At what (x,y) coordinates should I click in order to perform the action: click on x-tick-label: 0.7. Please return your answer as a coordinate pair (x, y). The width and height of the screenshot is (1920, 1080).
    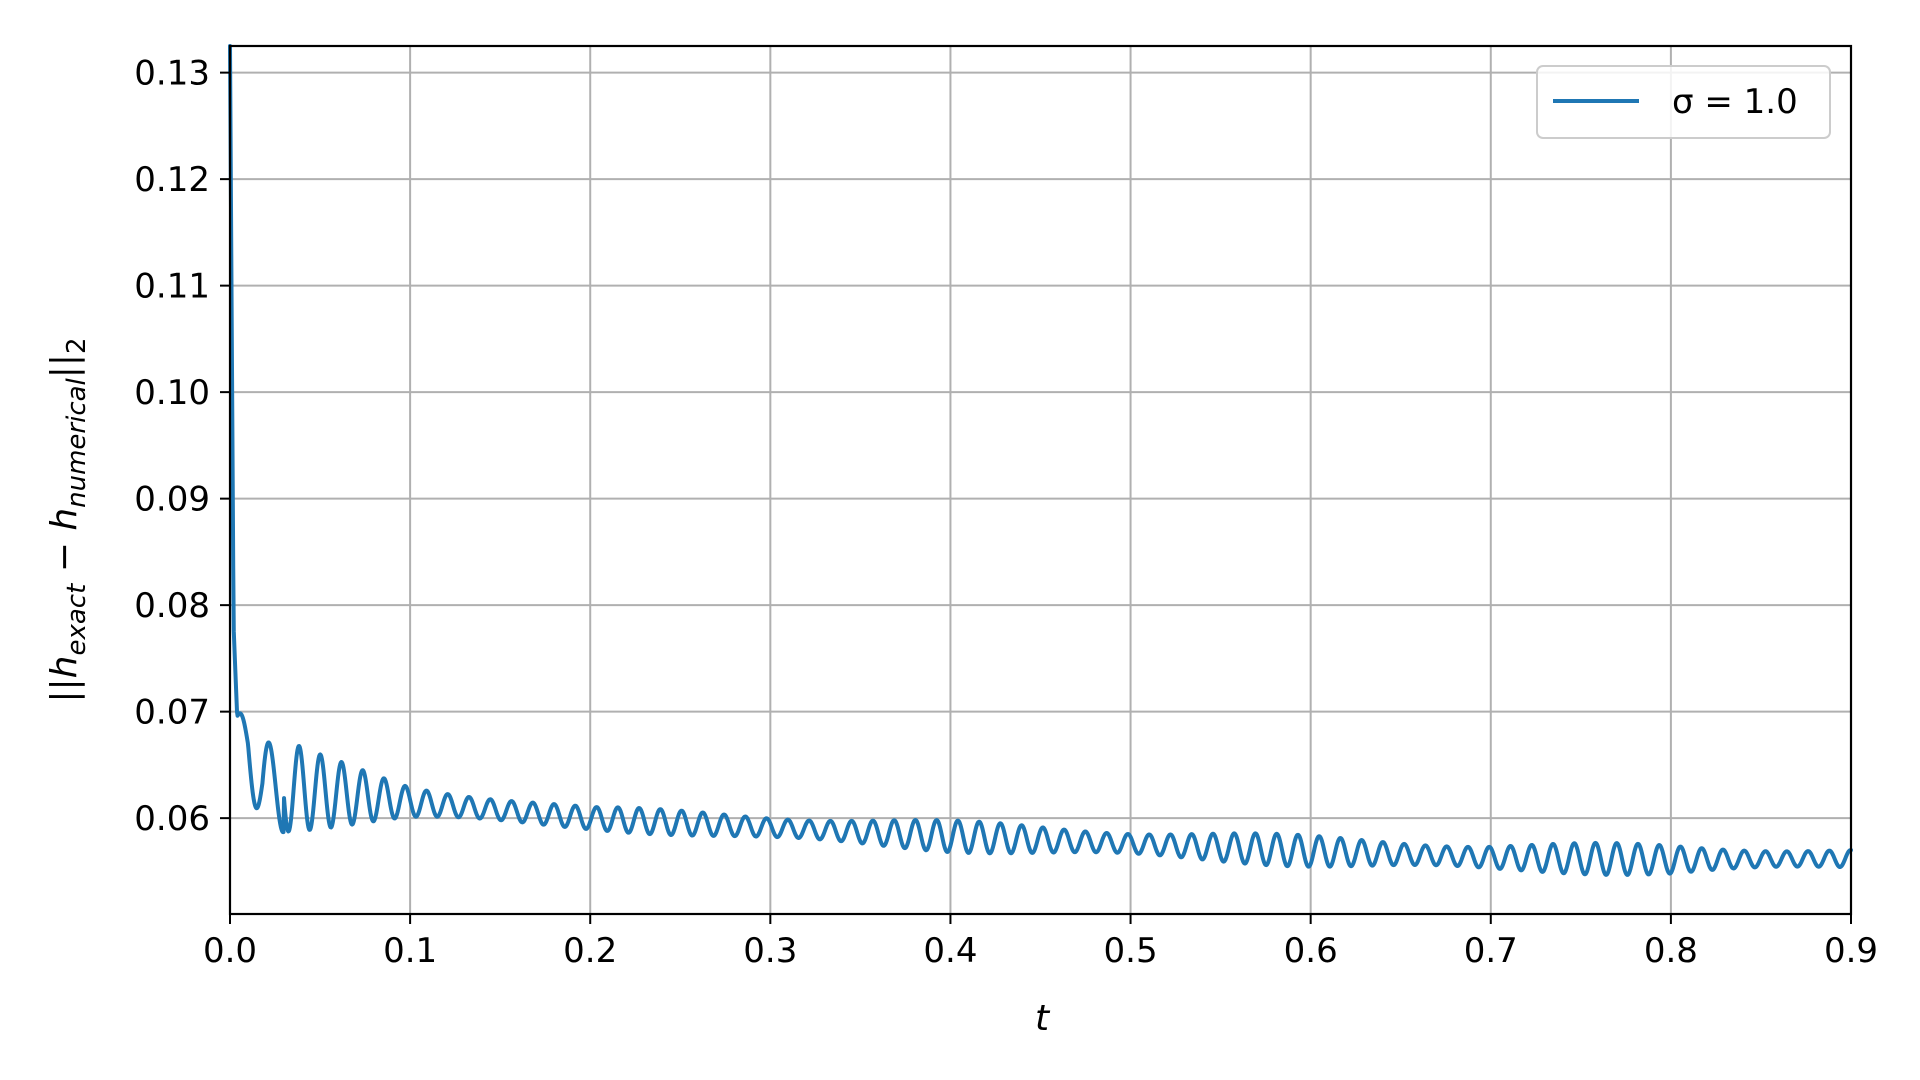
    Looking at the image, I should click on (1491, 951).